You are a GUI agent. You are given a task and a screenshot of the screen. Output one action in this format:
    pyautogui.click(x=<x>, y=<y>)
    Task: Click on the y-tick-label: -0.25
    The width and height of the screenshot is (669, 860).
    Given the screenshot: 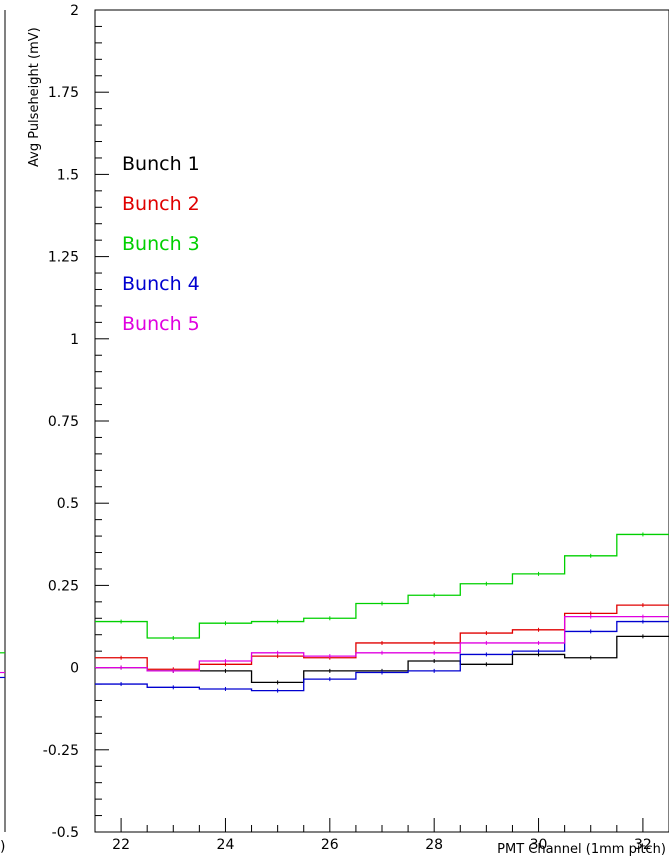 What is the action you would take?
    pyautogui.click(x=61, y=751)
    